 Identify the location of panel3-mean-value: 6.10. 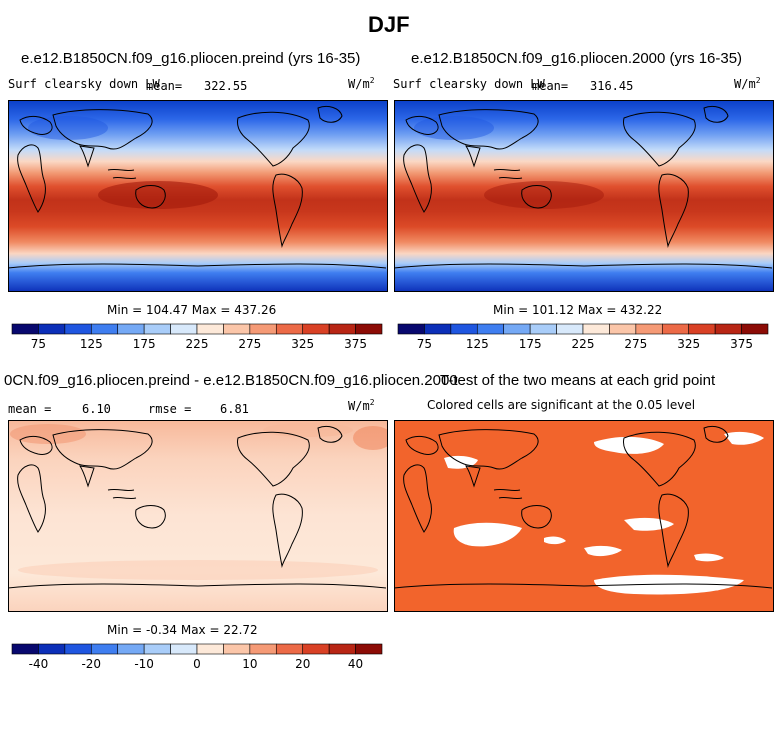
(96, 409).